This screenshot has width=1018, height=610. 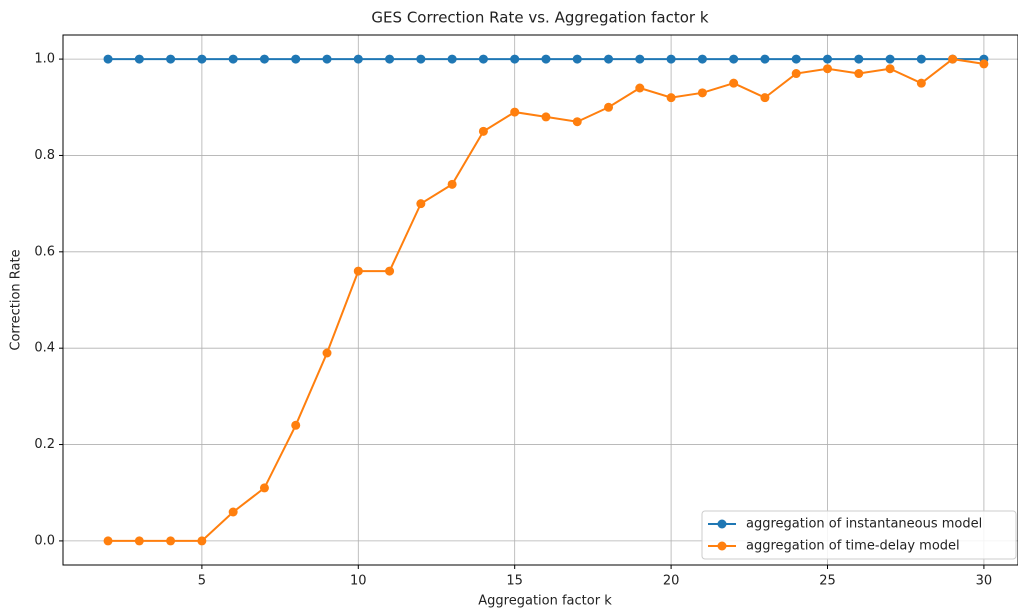 What do you see at coordinates (16, 299) in the screenshot?
I see `y-axis-label: Correction Rate` at bounding box center [16, 299].